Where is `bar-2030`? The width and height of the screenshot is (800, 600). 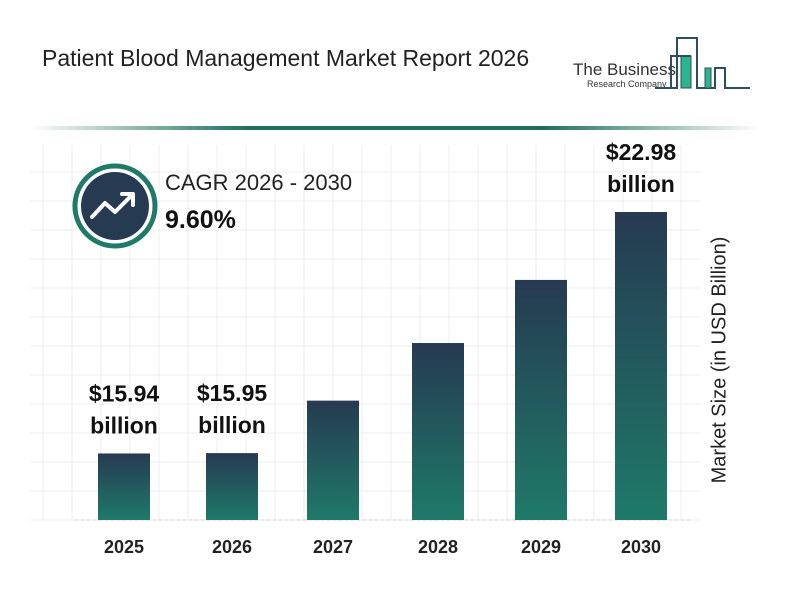
bar-2030 is located at coordinates (641, 366).